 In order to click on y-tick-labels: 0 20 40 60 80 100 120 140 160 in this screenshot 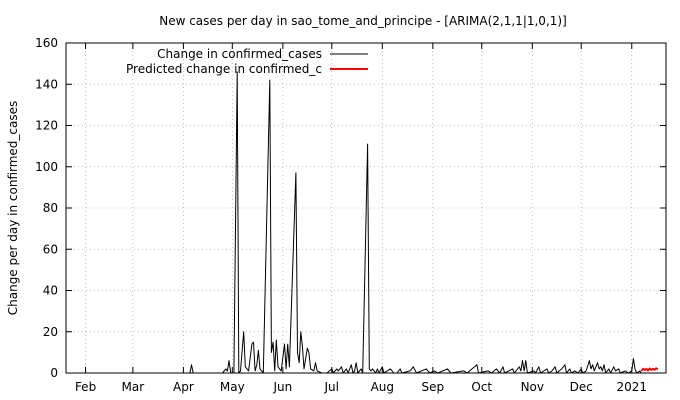, I will do `click(46, 208)`.